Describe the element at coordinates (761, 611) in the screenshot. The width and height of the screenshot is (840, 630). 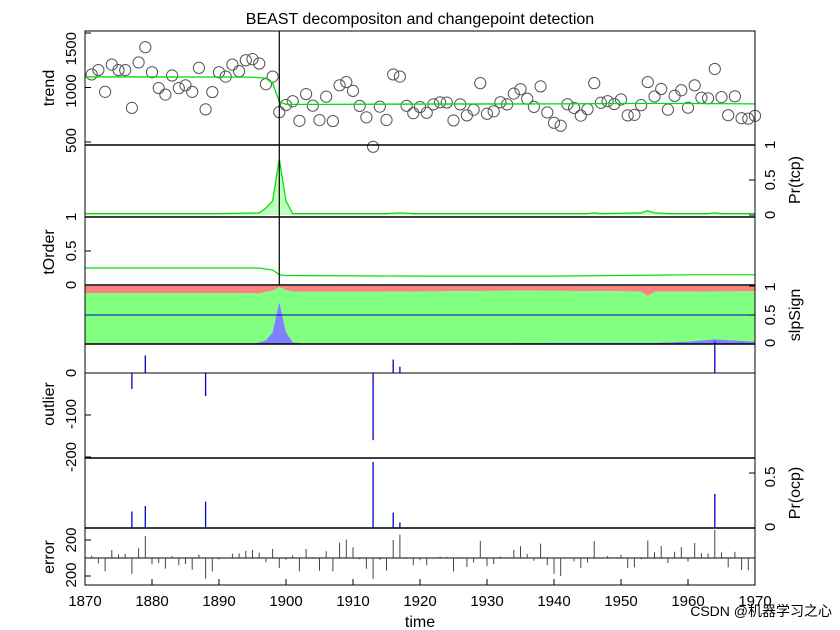
I see `watermark: CSDN @机器学习之心` at that location.